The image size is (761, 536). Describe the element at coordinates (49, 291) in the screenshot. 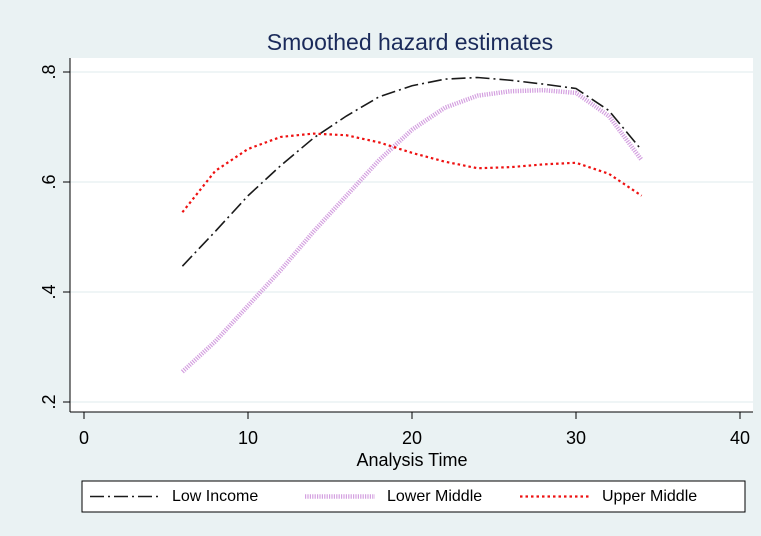

I see `y-tick-label: .4` at that location.